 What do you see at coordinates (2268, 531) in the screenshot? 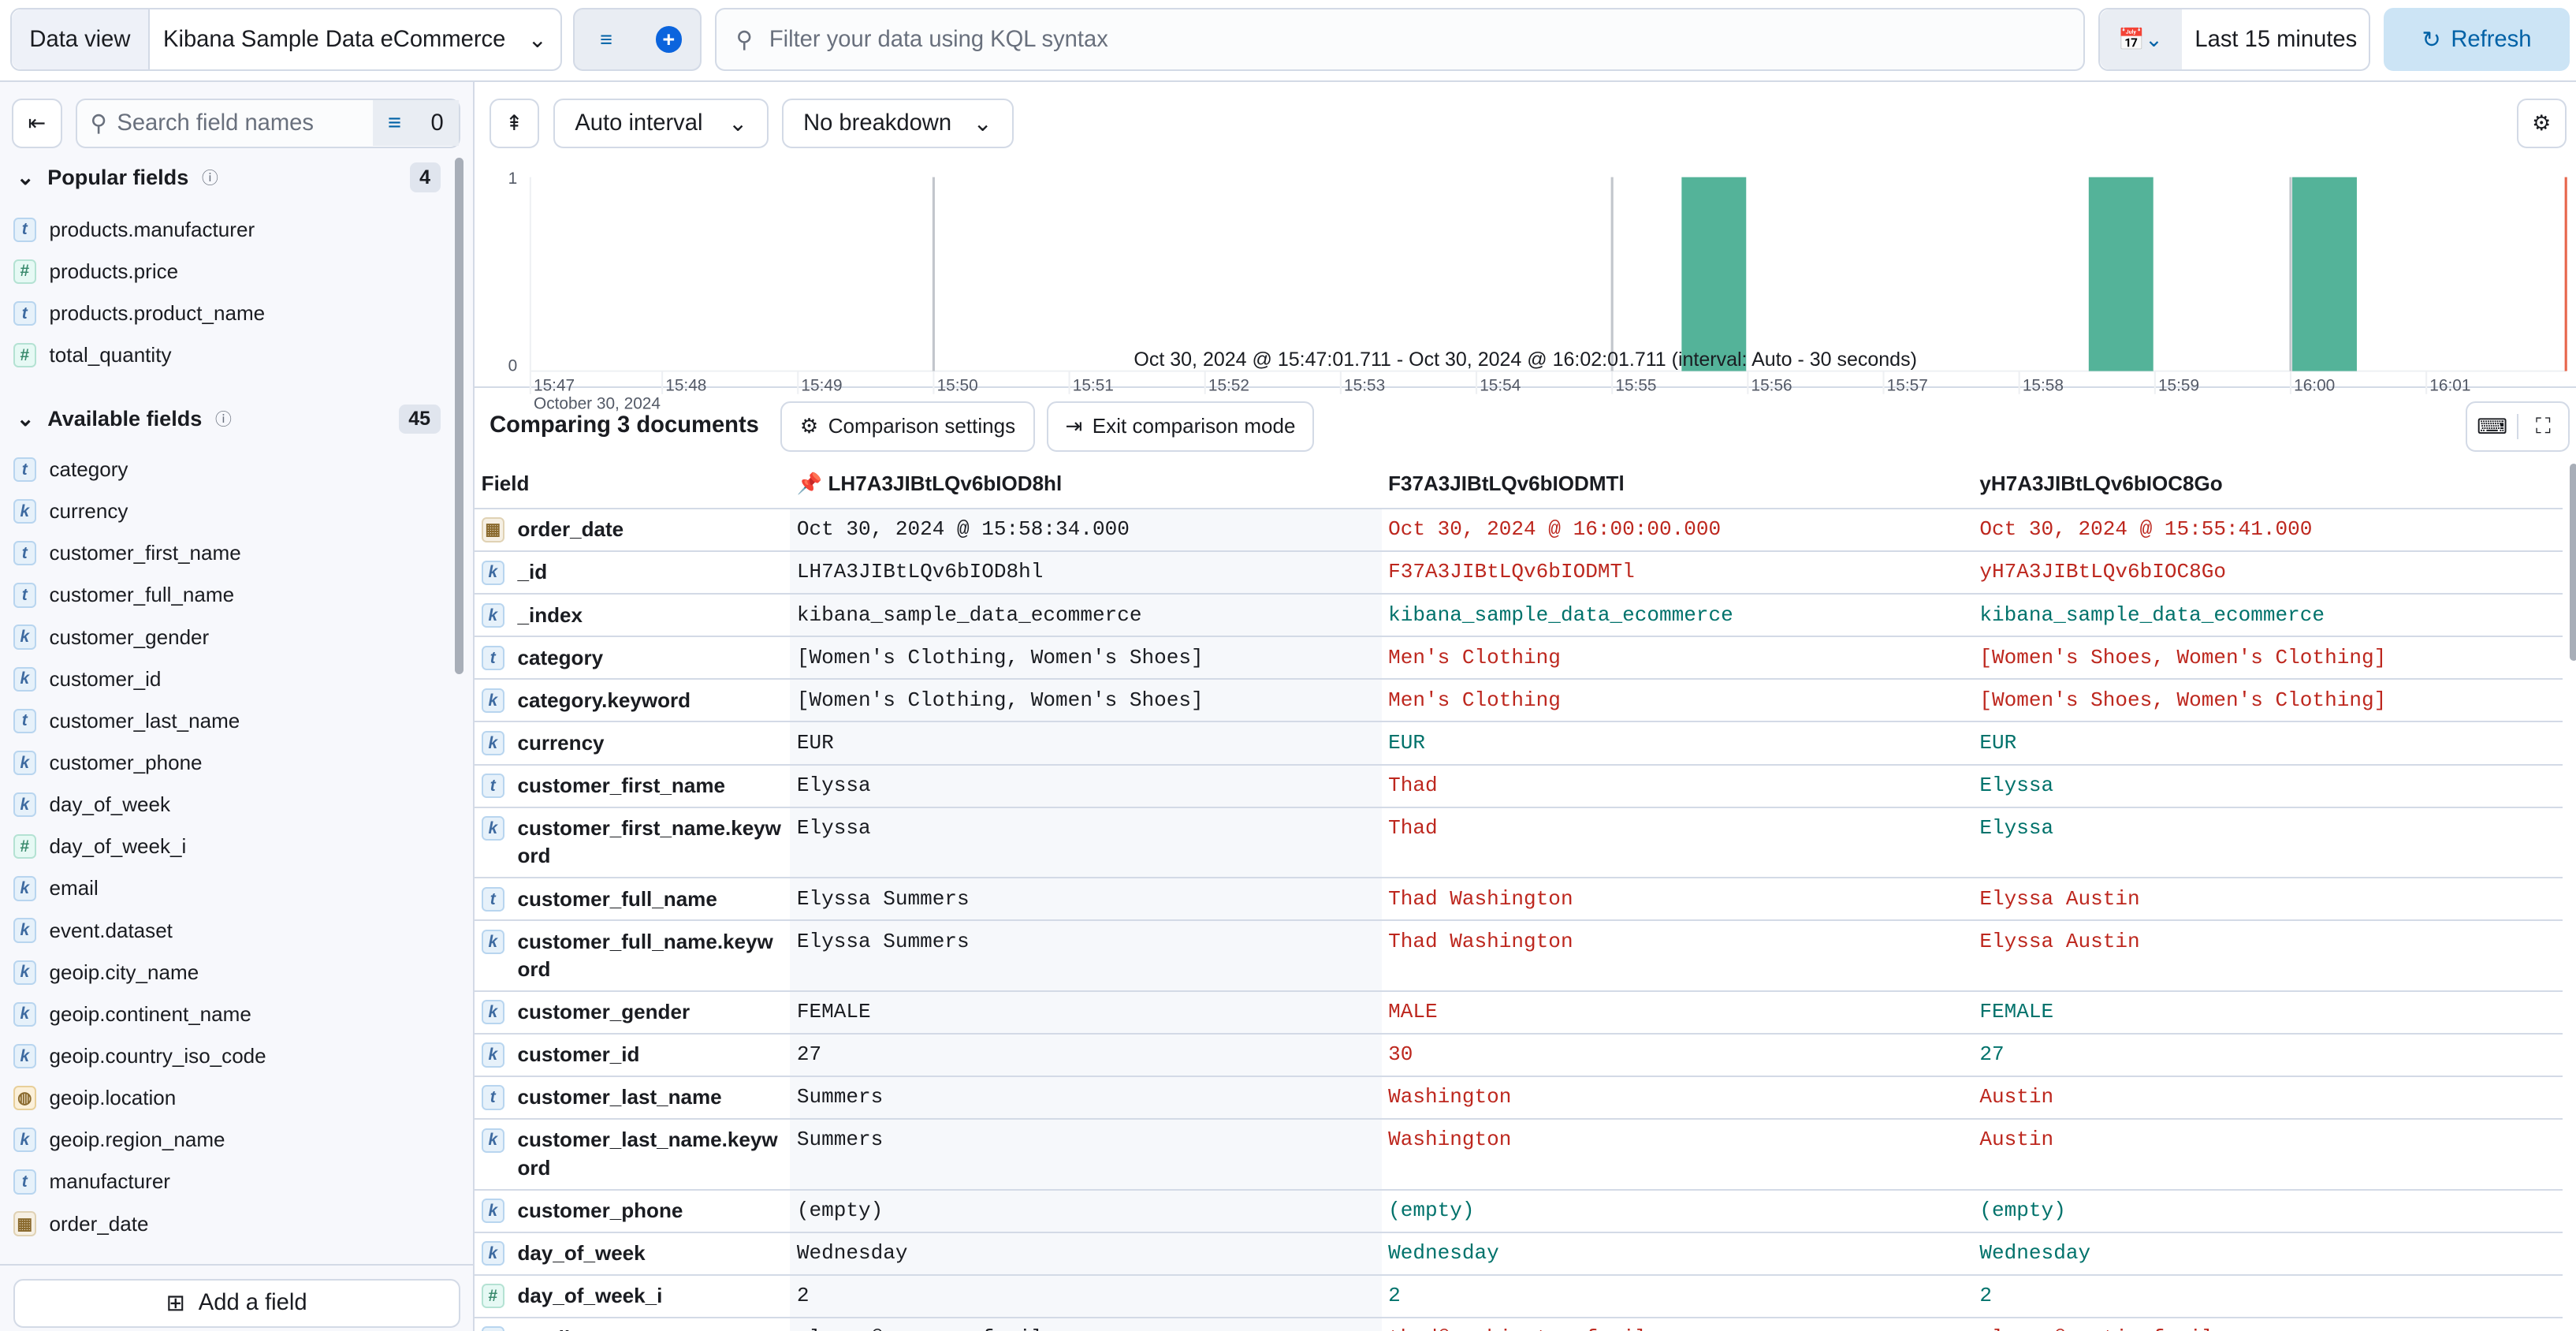
I see `value-cell: Oct 30, 2024 @ 15:55:41.000` at bounding box center [2268, 531].